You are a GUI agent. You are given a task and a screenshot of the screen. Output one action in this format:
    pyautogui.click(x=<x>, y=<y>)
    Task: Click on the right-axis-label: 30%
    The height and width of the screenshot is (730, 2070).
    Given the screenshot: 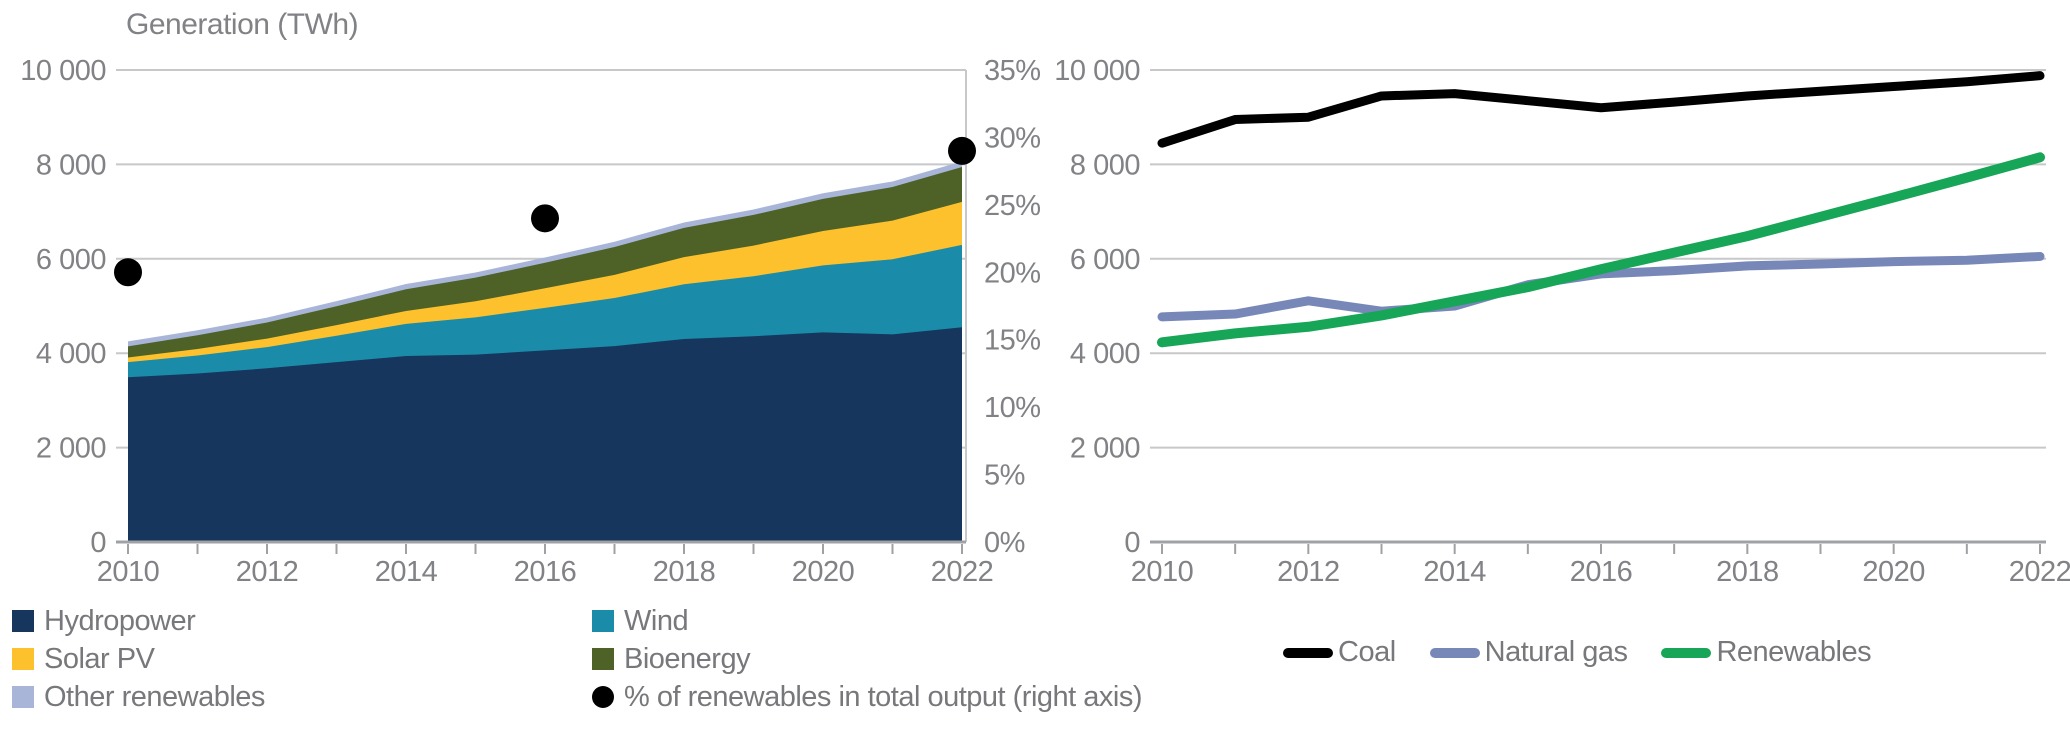 What is the action you would take?
    pyautogui.click(x=1012, y=138)
    